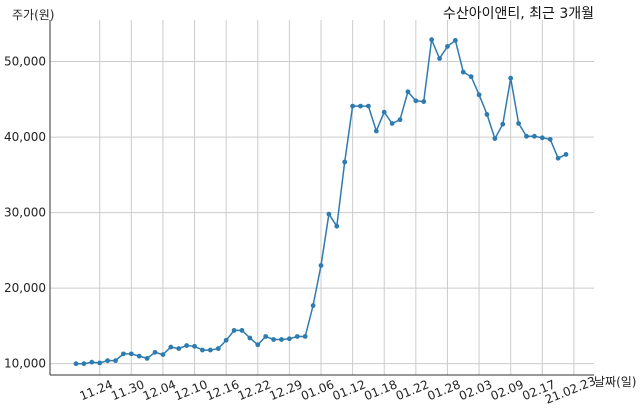 The image size is (640, 414). Describe the element at coordinates (25, 288) in the screenshot. I see `y-tick-label: 20,000` at that location.